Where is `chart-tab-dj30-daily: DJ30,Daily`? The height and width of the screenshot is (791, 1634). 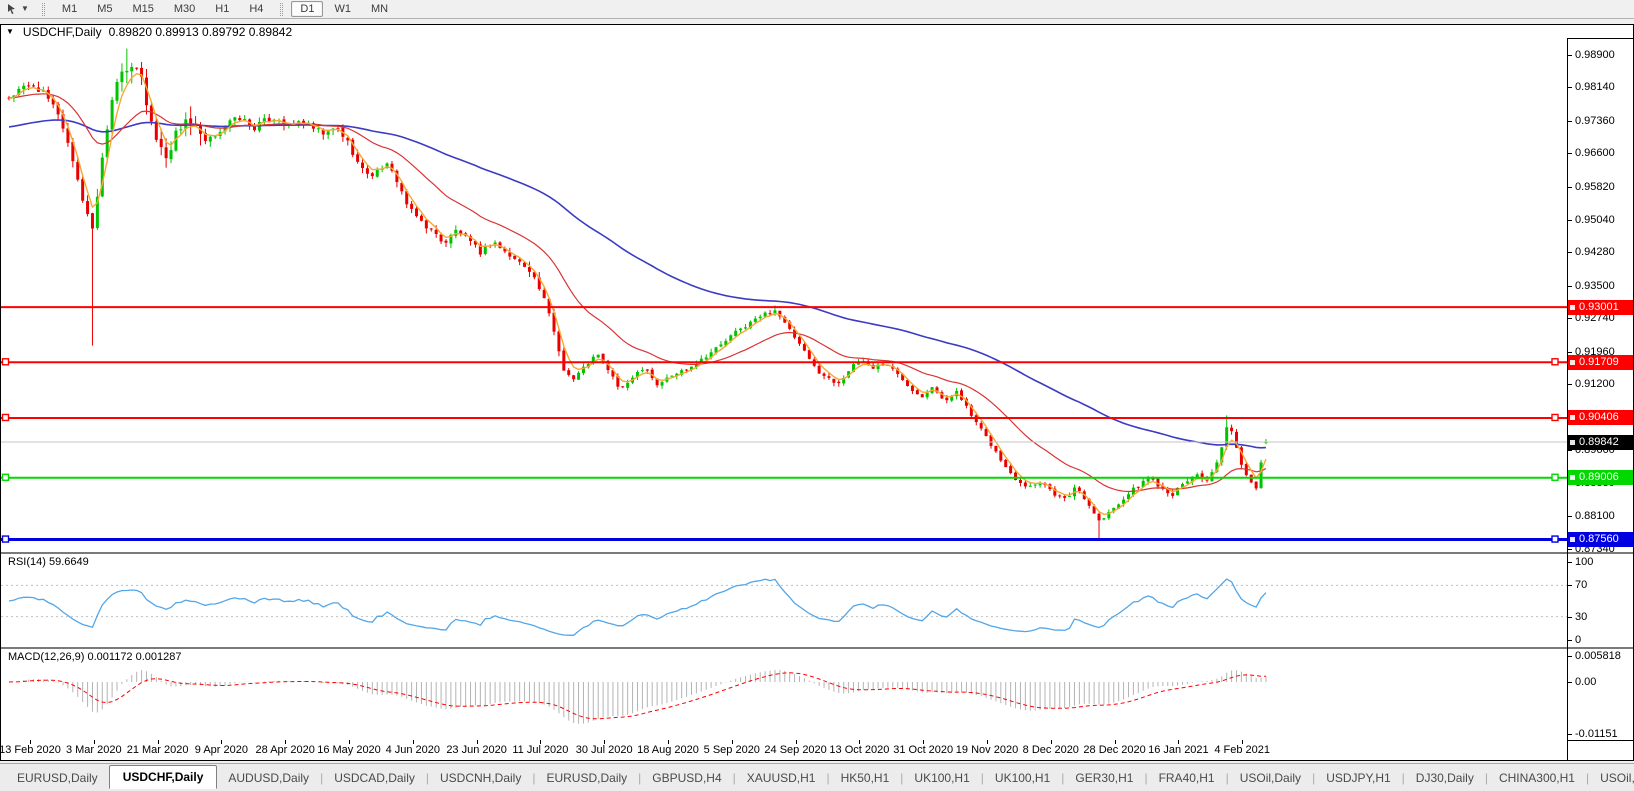
chart-tab-dj30-daily: DJ30,Daily is located at coordinates (1445, 777).